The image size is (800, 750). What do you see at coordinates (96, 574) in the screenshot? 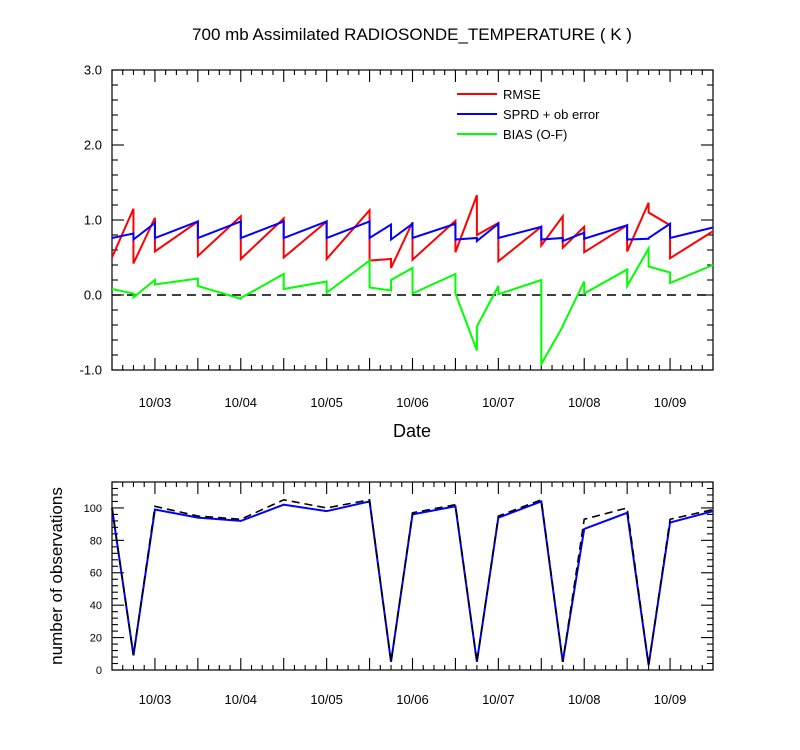
I see `y-tick-label: 60` at bounding box center [96, 574].